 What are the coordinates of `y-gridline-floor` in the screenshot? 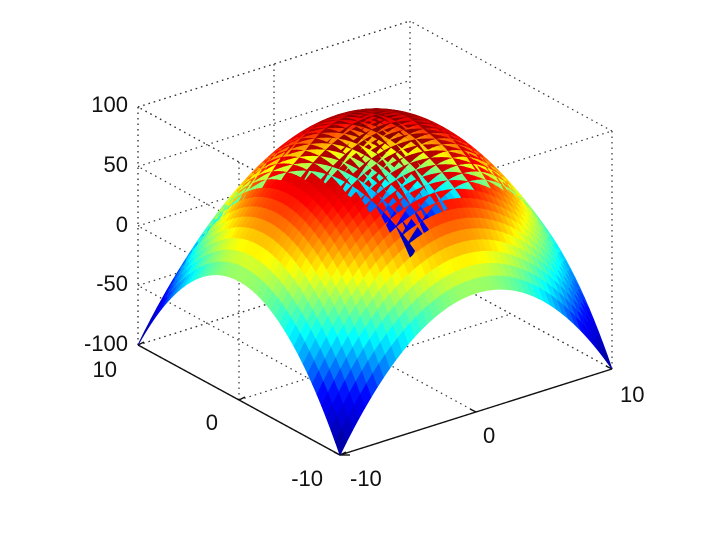 It's located at (375, 357).